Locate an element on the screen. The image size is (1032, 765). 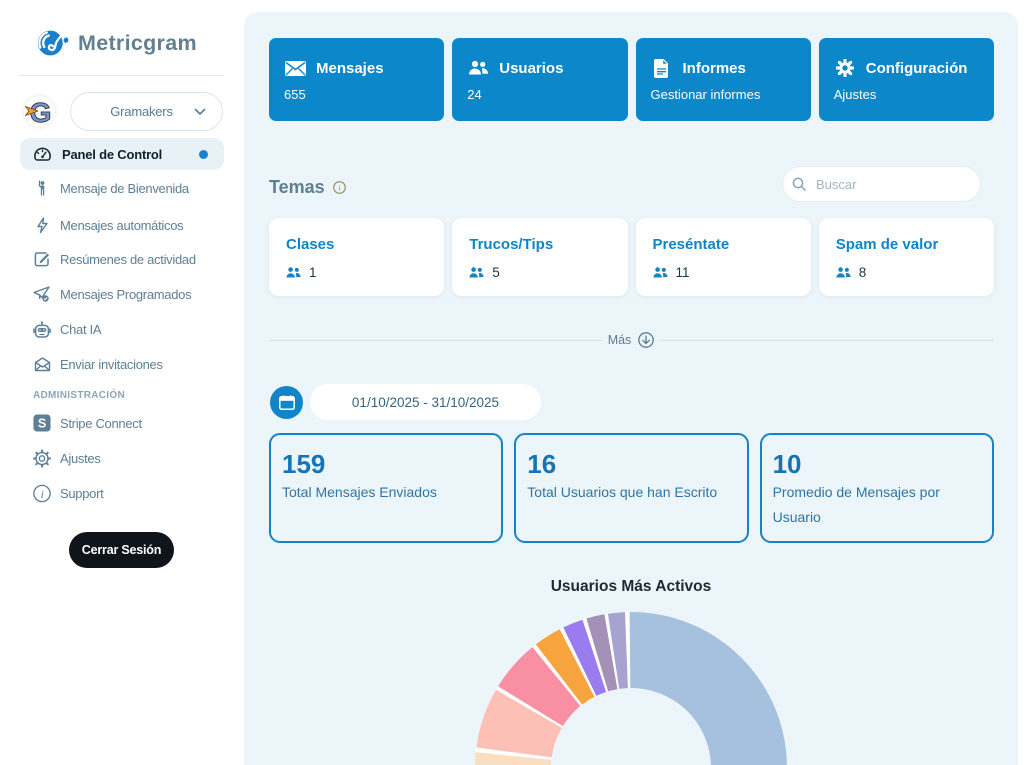
svg-text: G is located at coordinates (41, 111).